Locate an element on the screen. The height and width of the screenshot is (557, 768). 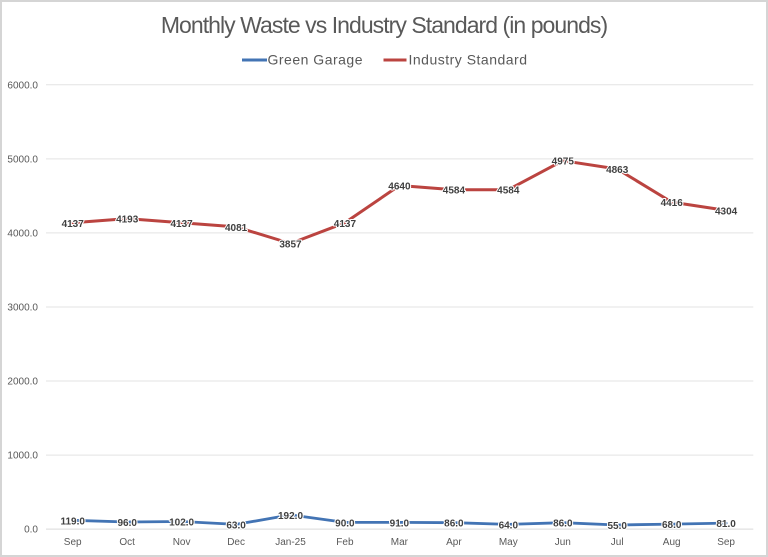
svg-text: 5000.0 is located at coordinates (22, 159).